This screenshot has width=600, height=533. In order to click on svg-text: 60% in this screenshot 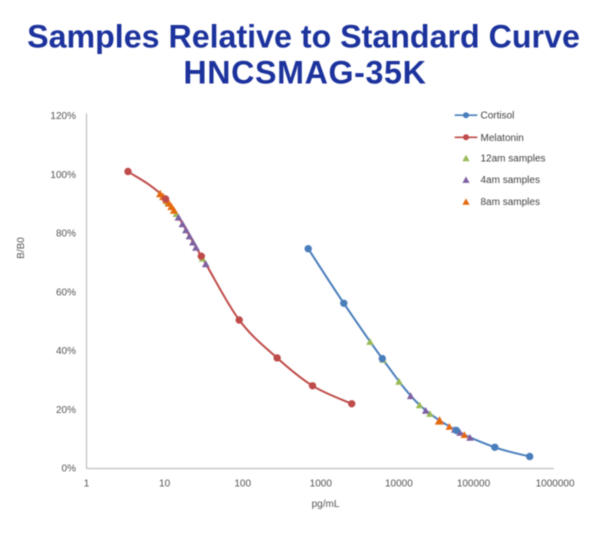, I will do `click(66, 292)`.